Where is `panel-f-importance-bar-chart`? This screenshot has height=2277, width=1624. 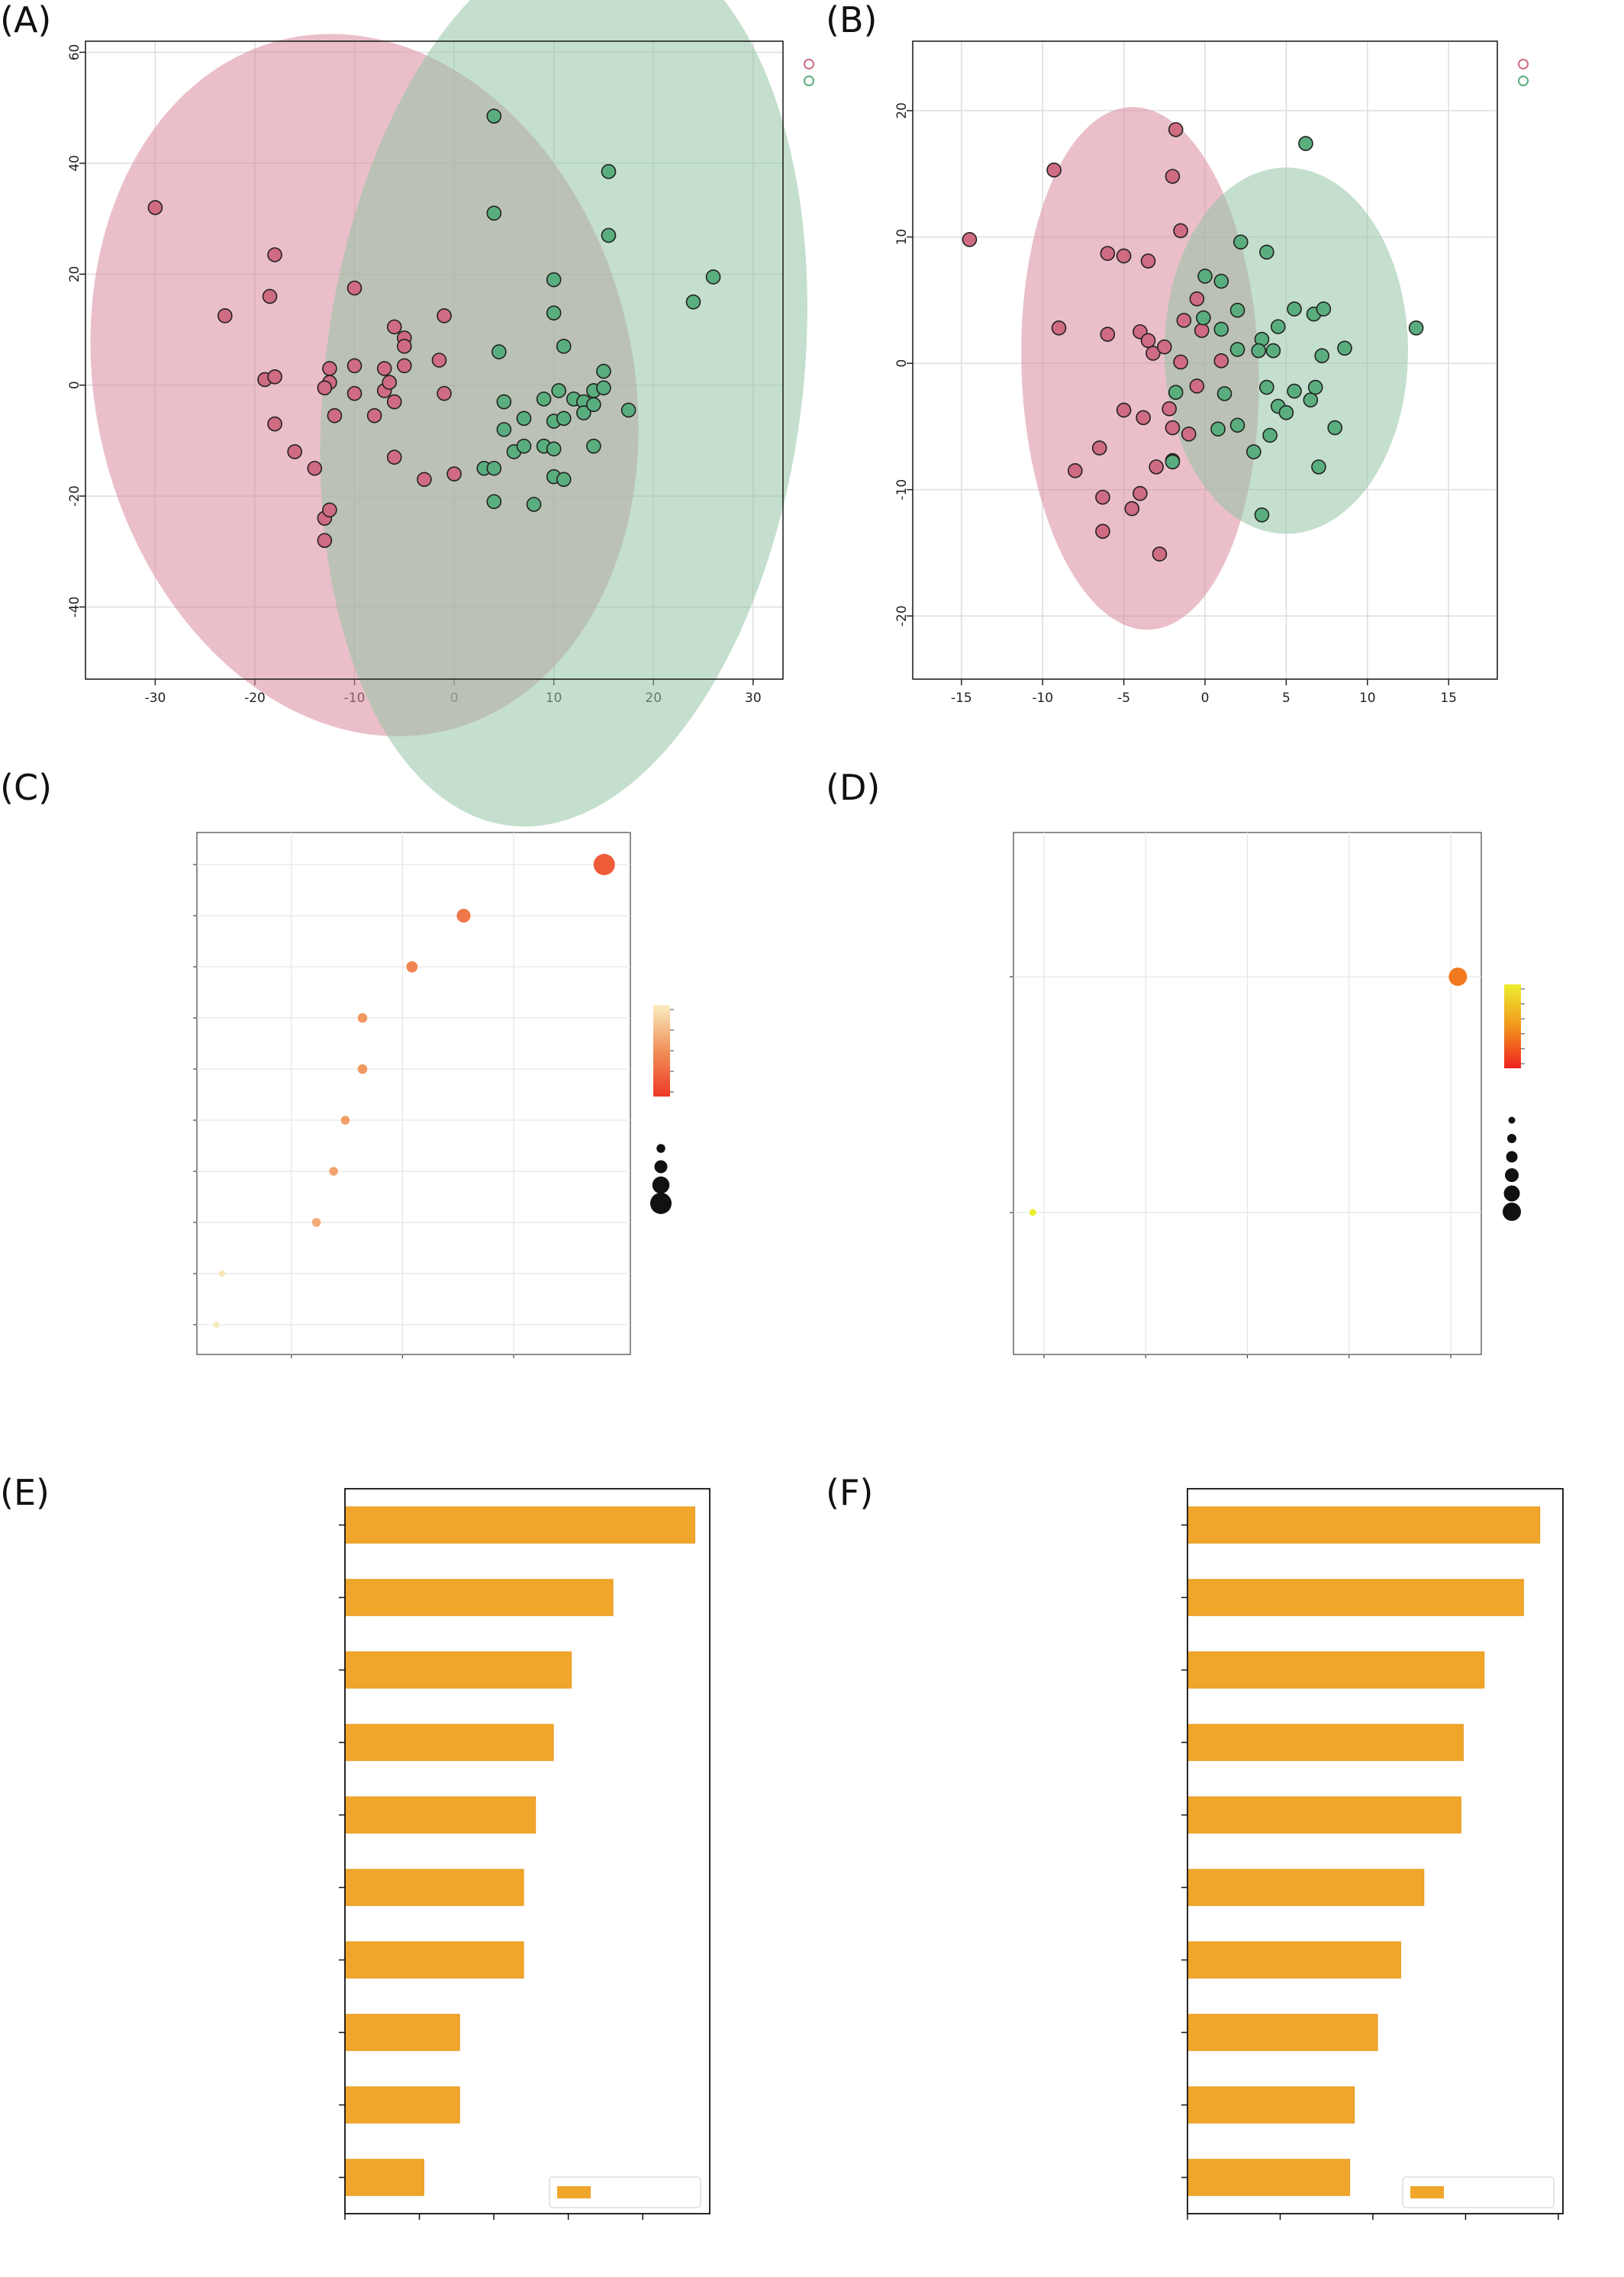 panel-f-importance-bar-chart is located at coordinates (1372, 1854).